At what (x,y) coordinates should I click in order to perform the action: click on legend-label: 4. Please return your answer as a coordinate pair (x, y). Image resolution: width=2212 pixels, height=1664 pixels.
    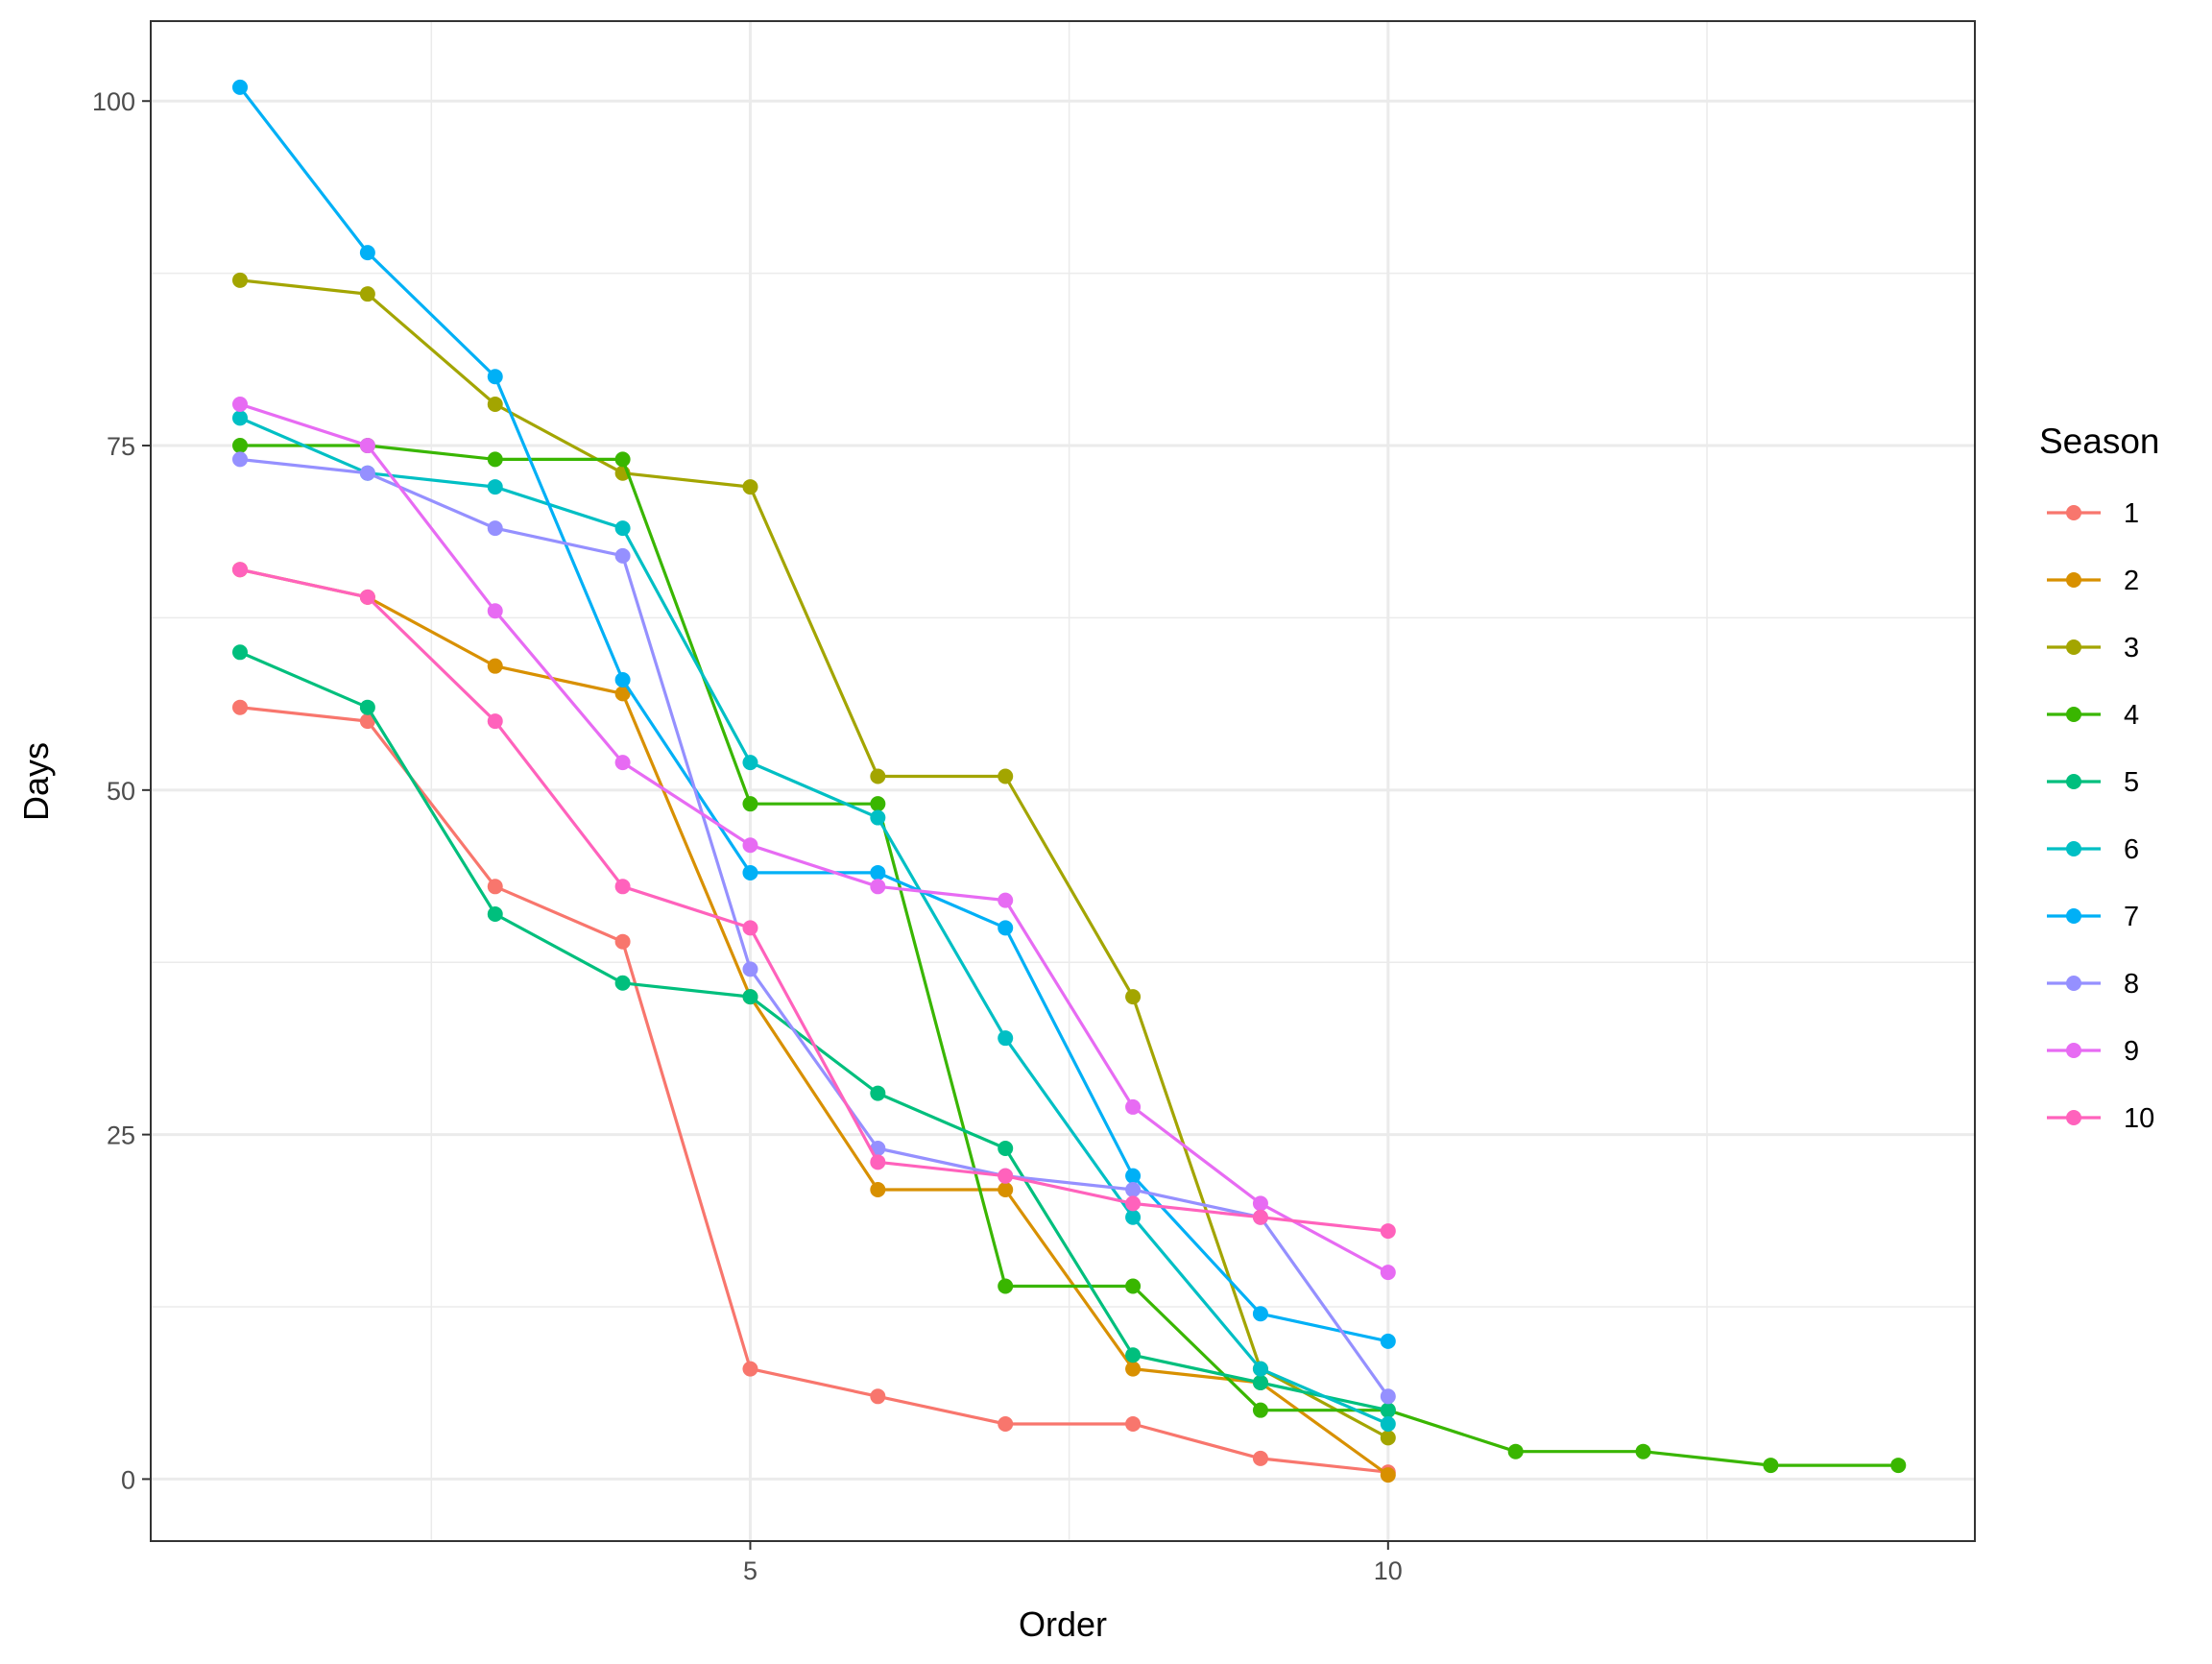
    Looking at the image, I should click on (2131, 716).